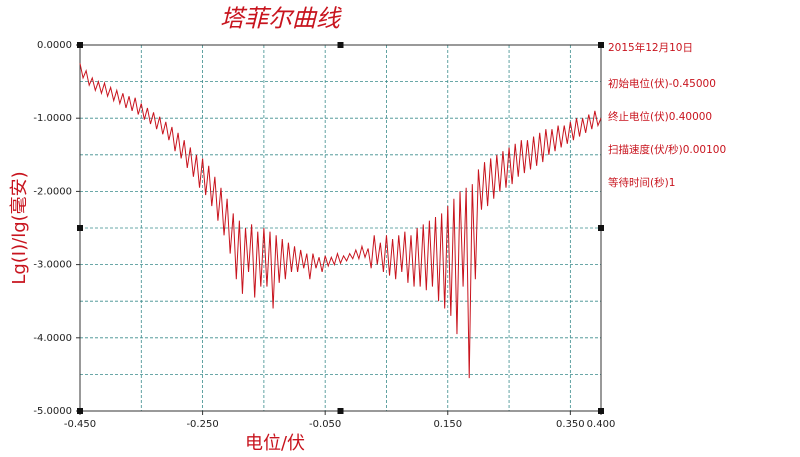 The image size is (800, 457). Describe the element at coordinates (601, 424) in the screenshot. I see `x-tick-label: 0.400` at that location.